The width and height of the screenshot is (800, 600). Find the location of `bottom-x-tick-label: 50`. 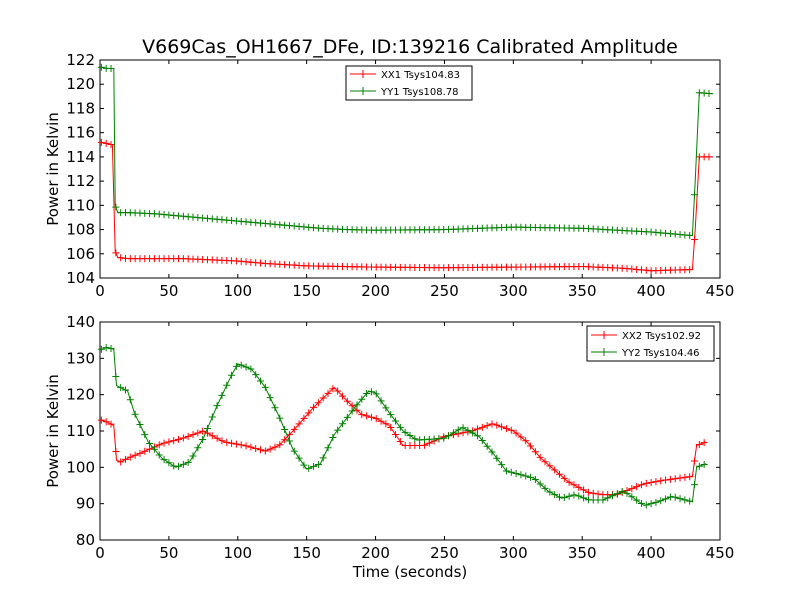

bottom-x-tick-label: 50 is located at coordinates (168, 553).